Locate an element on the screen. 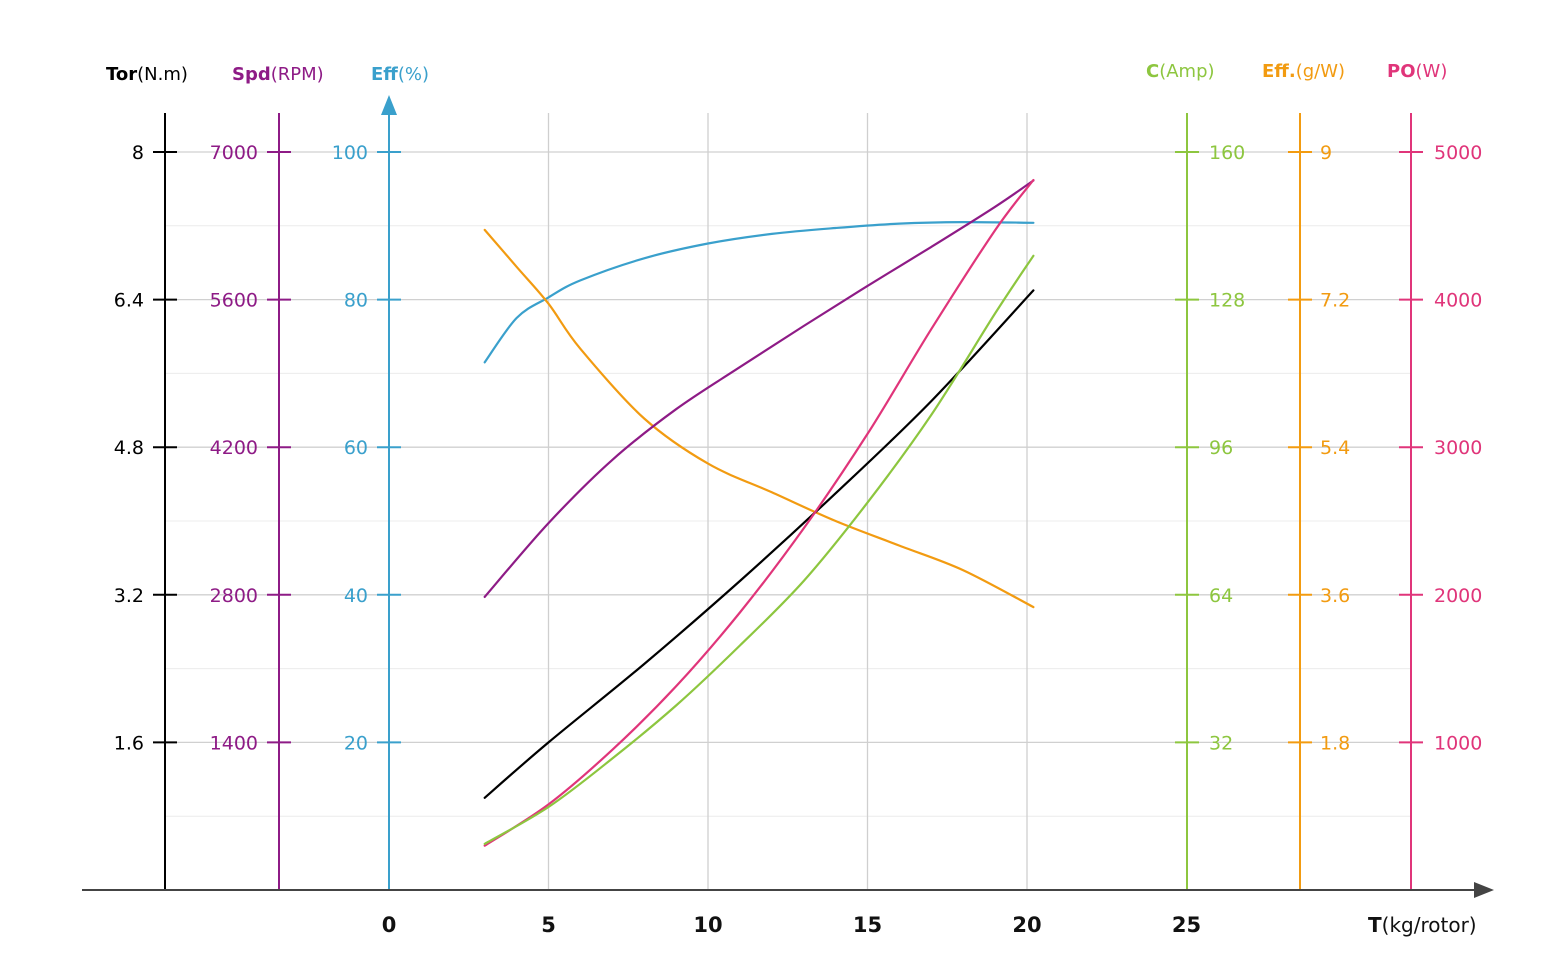  x-axis-arrow-icon is located at coordinates (1484, 890).